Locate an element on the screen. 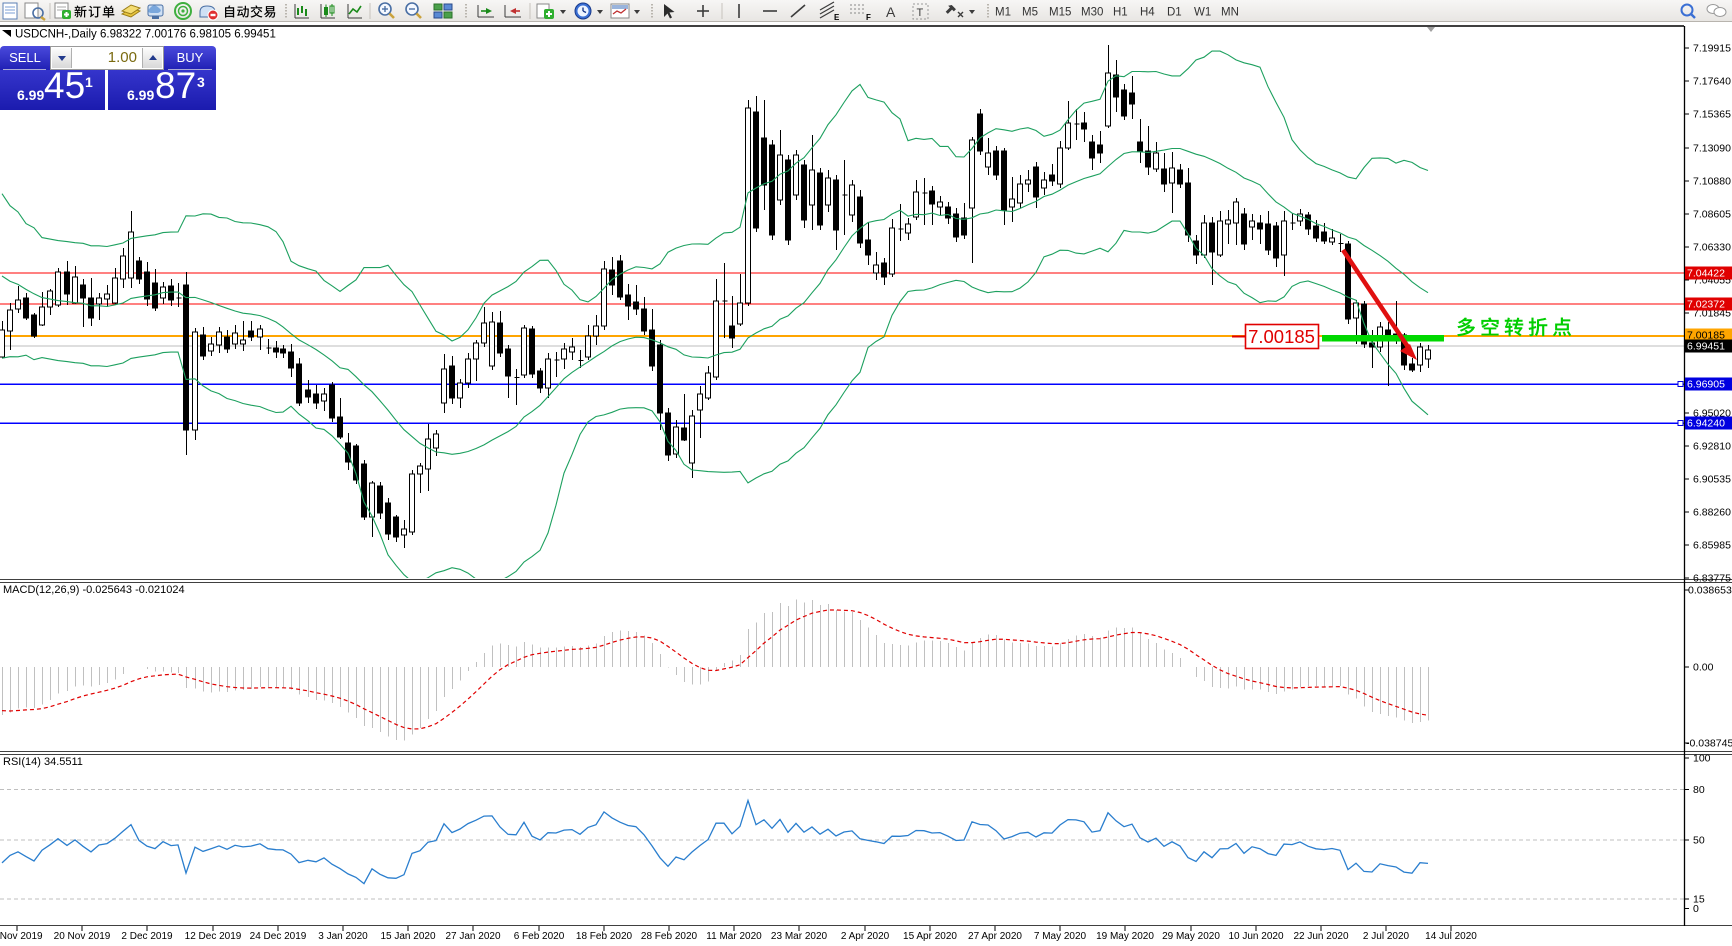  svg-text: 6.88260 is located at coordinates (1712, 513).